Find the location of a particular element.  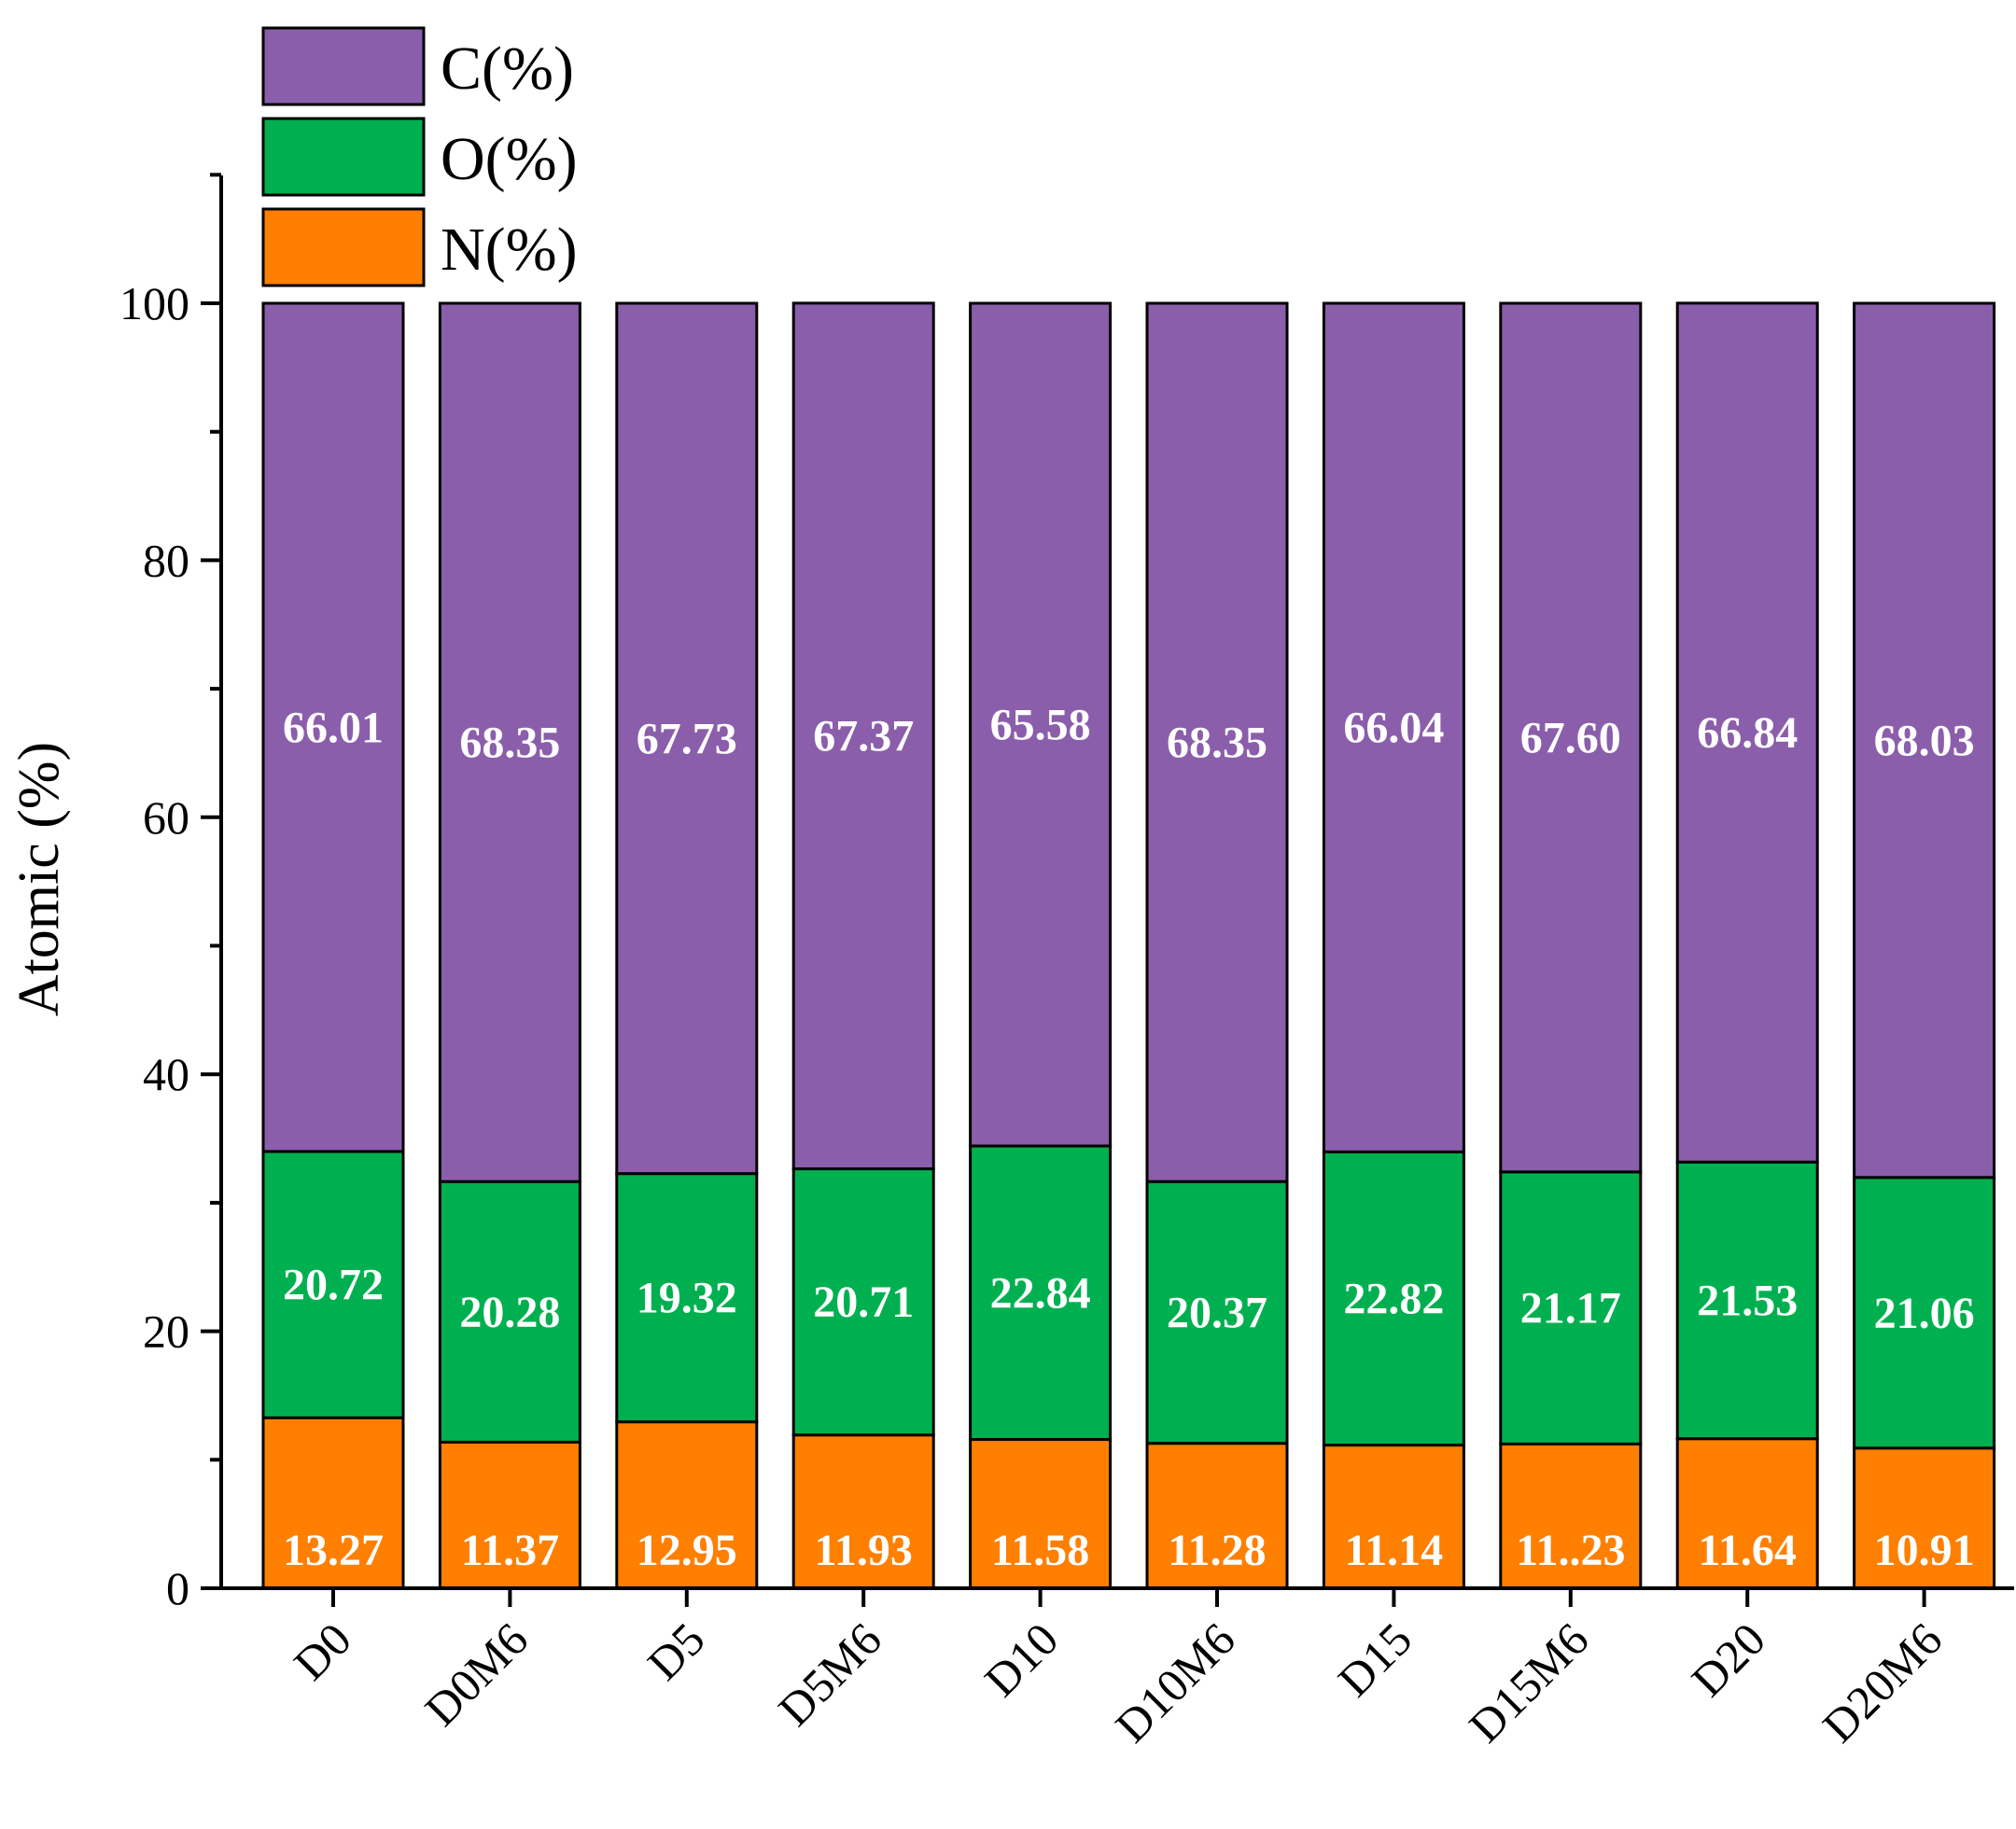

data-label-n-d15: 11.14 is located at coordinates (1394, 1551).